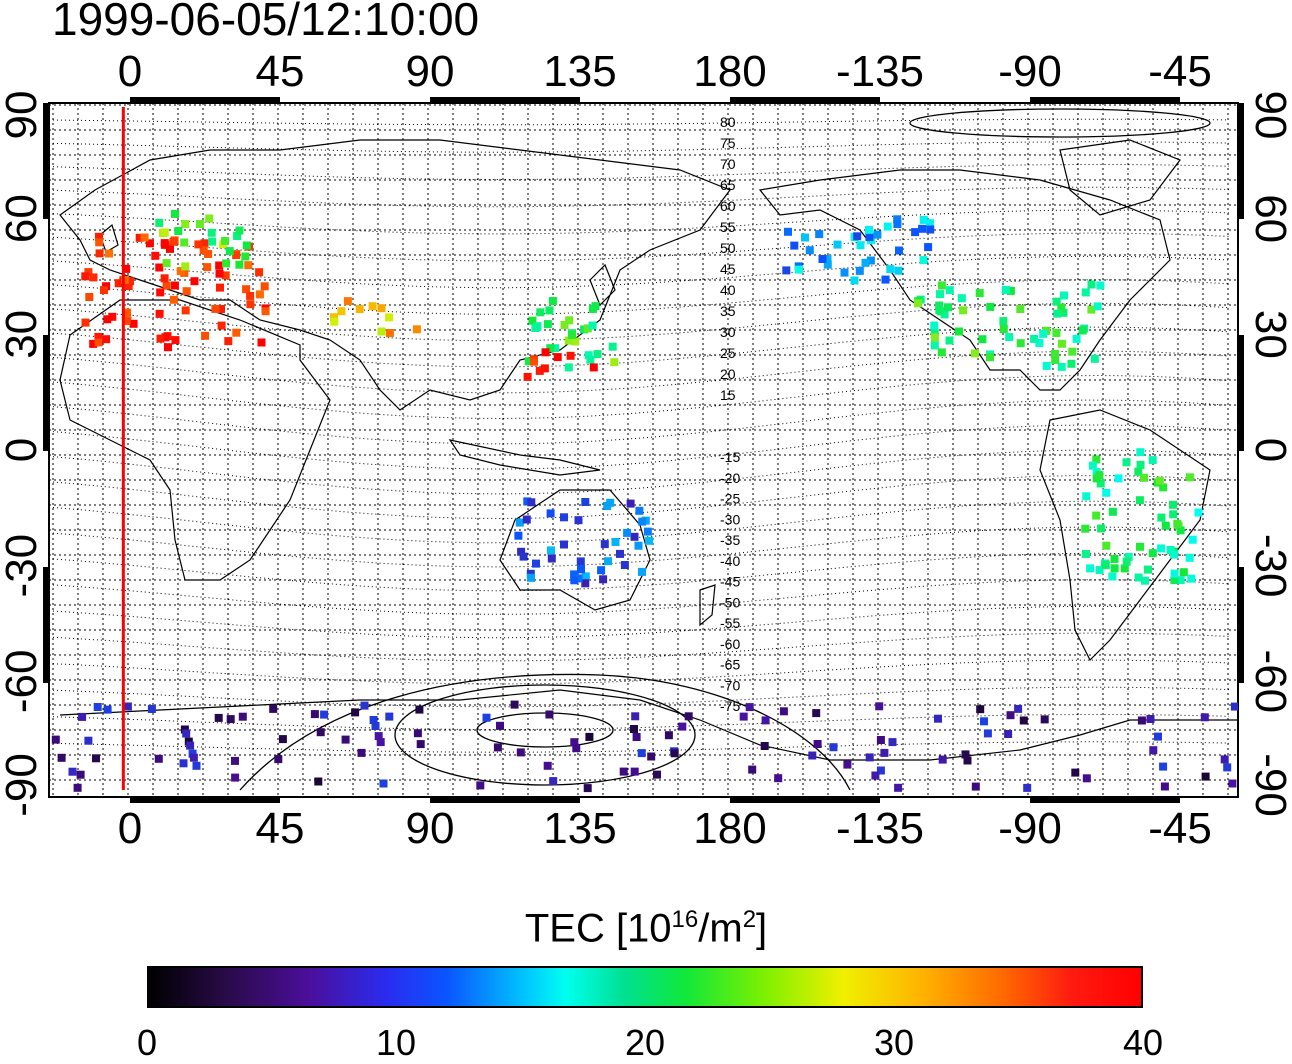  Describe the element at coordinates (730, 685) in the screenshot. I see `contour-label: -70` at that location.